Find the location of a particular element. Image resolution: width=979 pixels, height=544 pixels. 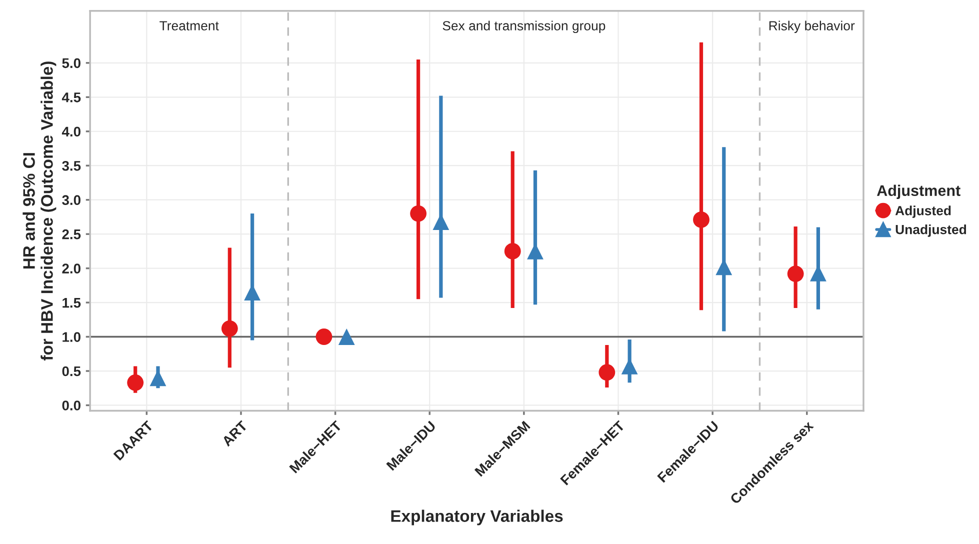

y-tick-label: 2.5 is located at coordinates (71, 234).